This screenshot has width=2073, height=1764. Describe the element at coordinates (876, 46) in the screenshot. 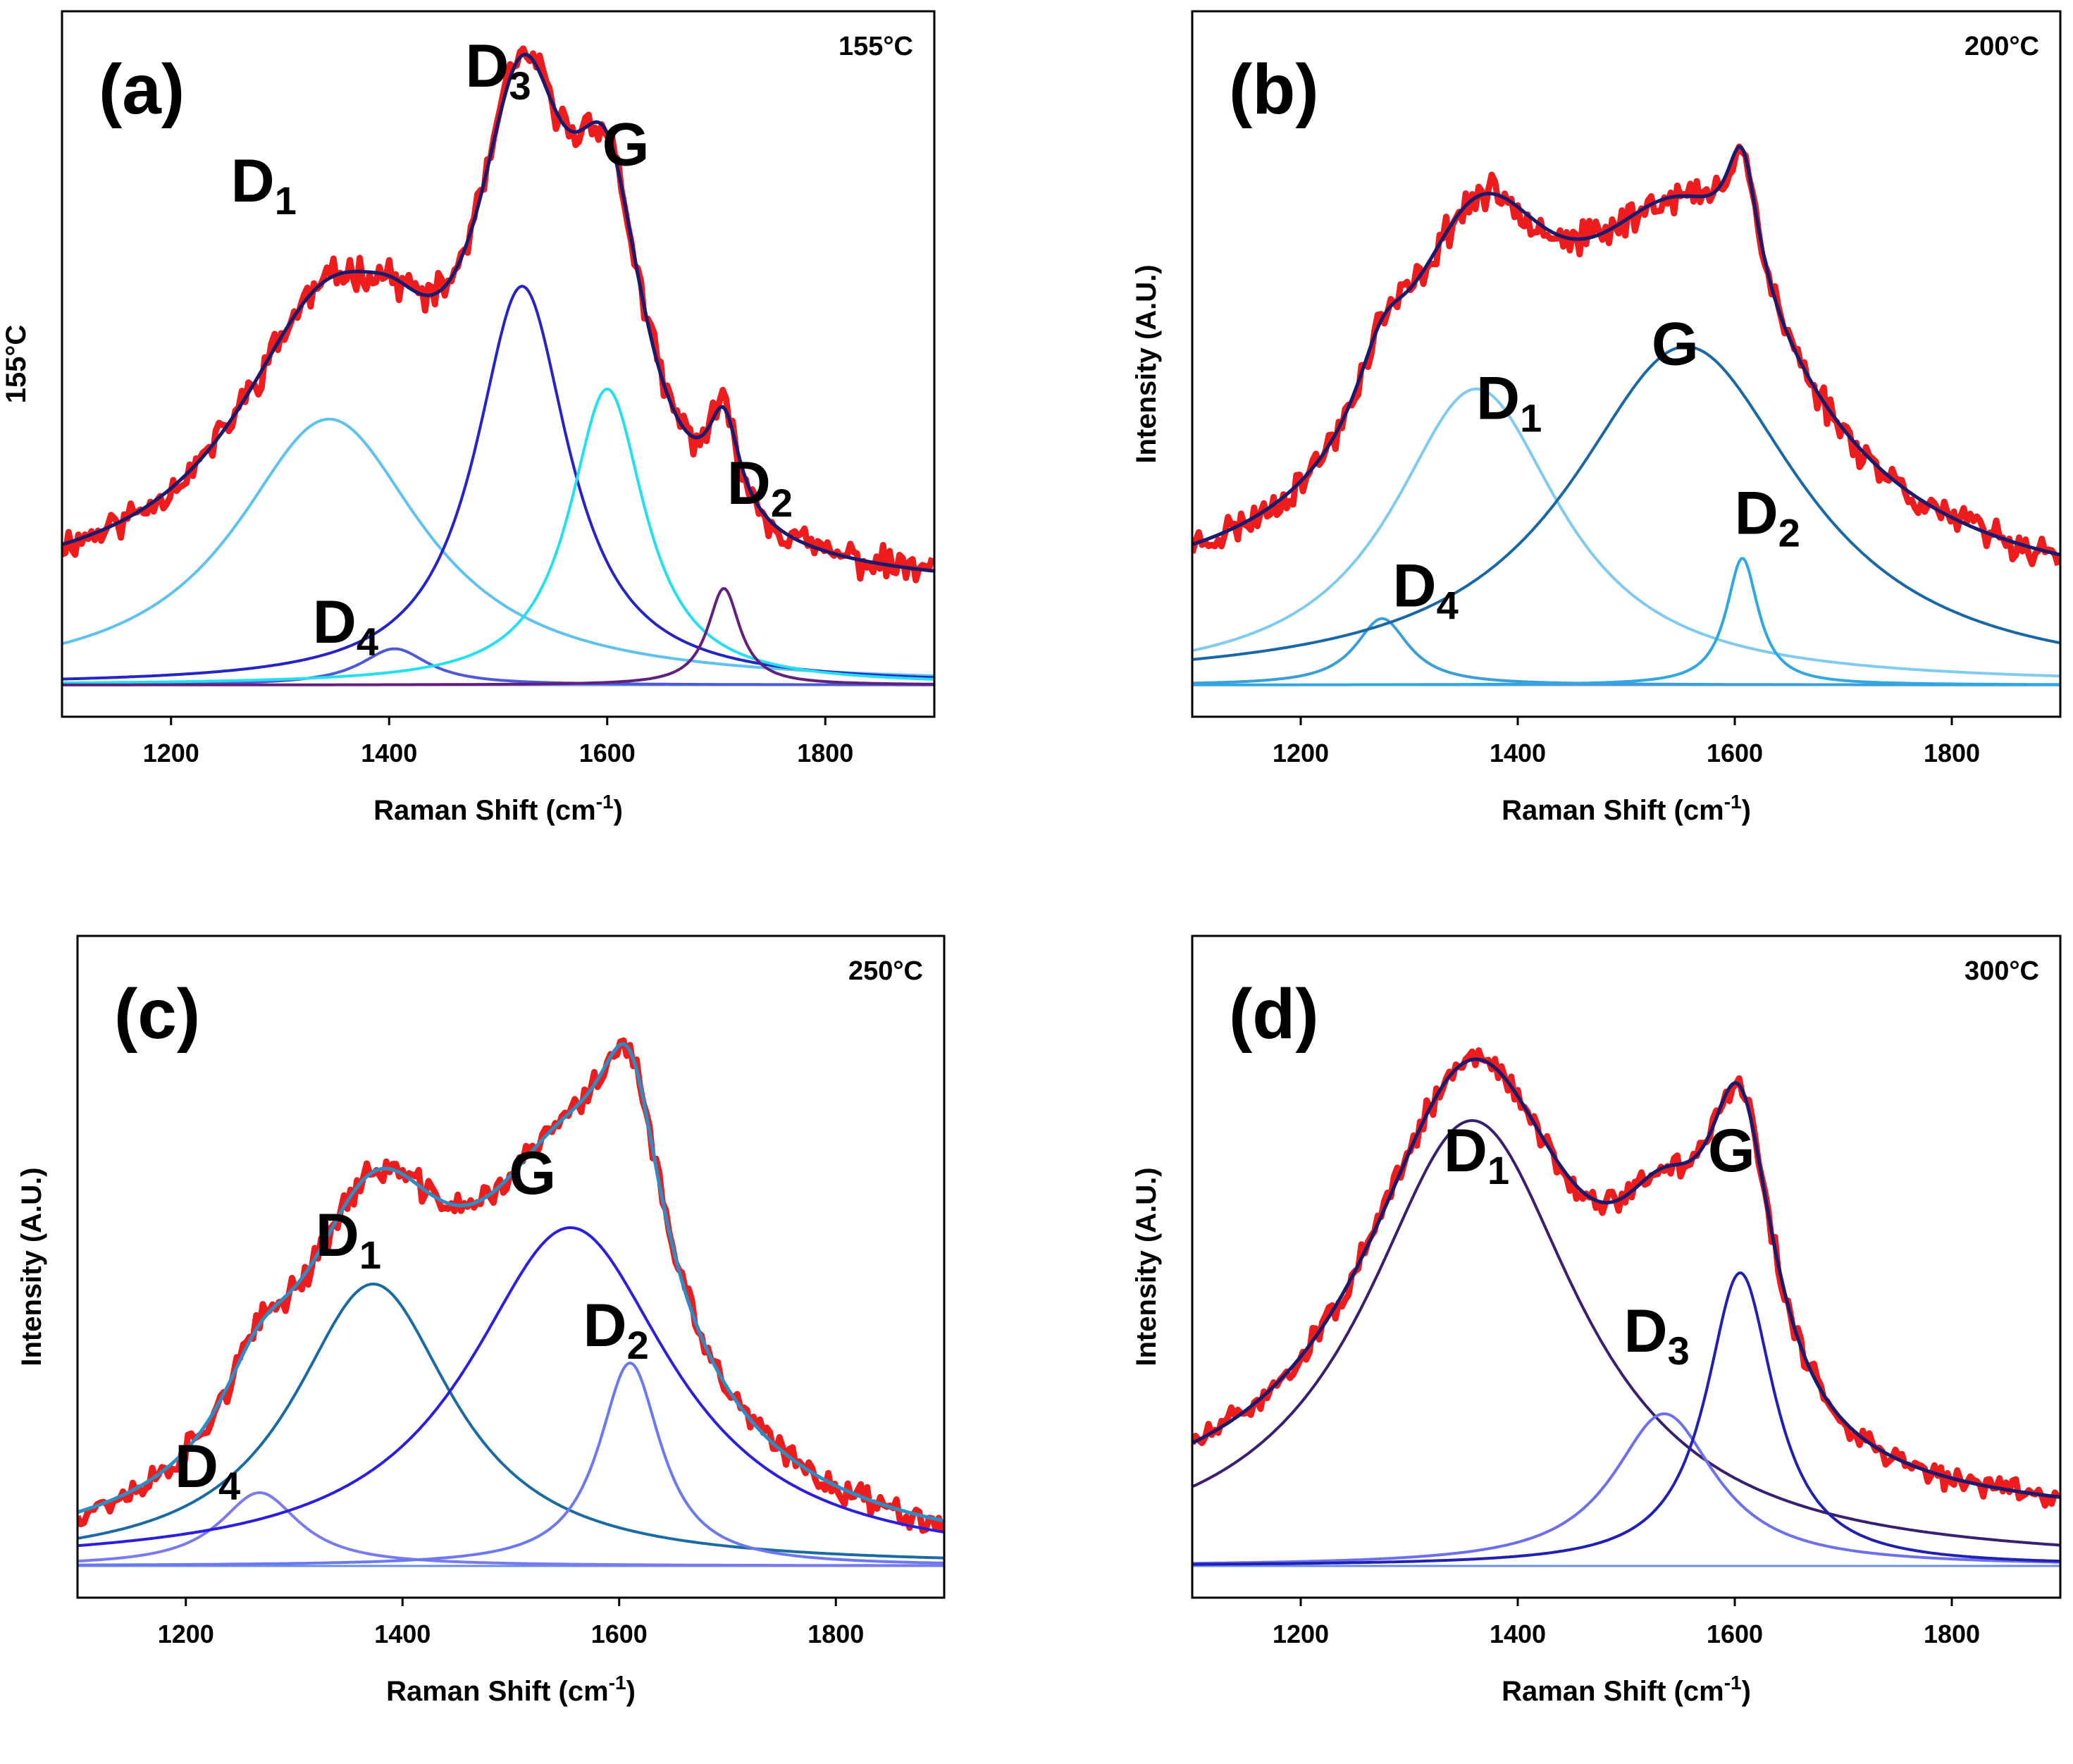

I see `temperature-label: 155°C` at that location.